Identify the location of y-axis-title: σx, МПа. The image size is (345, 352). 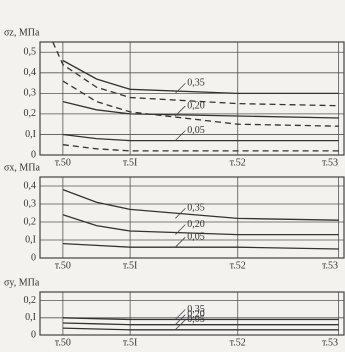
(22, 167).